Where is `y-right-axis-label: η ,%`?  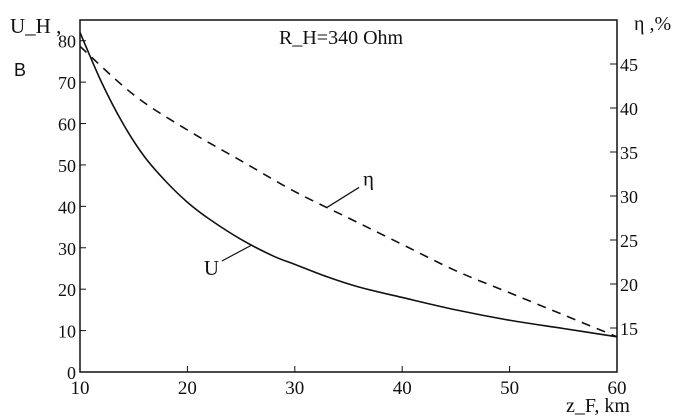 y-right-axis-label: η ,% is located at coordinates (652, 24).